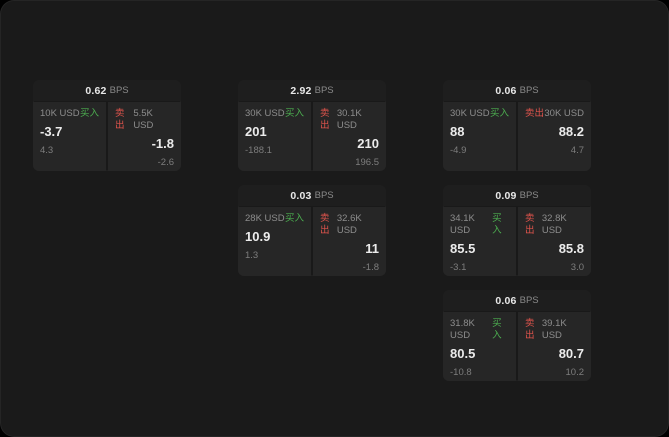 Image resolution: width=669 pixels, height=437 pixels. I want to click on buy-price: 201, so click(256, 131).